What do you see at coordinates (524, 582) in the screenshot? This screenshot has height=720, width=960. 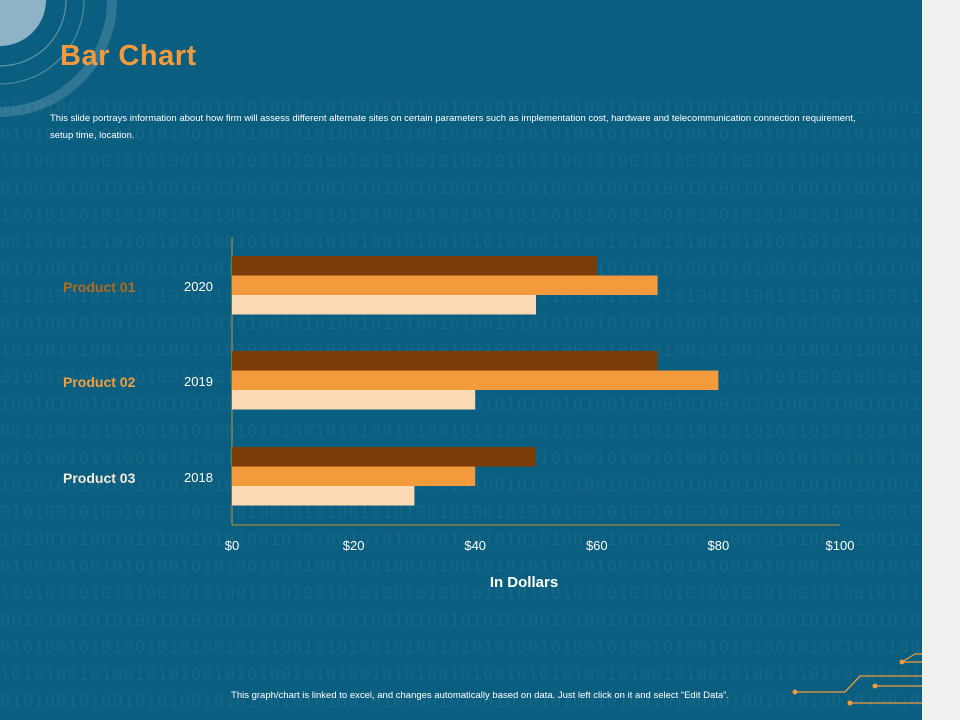 I see `x-axis-title: In Dollars` at bounding box center [524, 582].